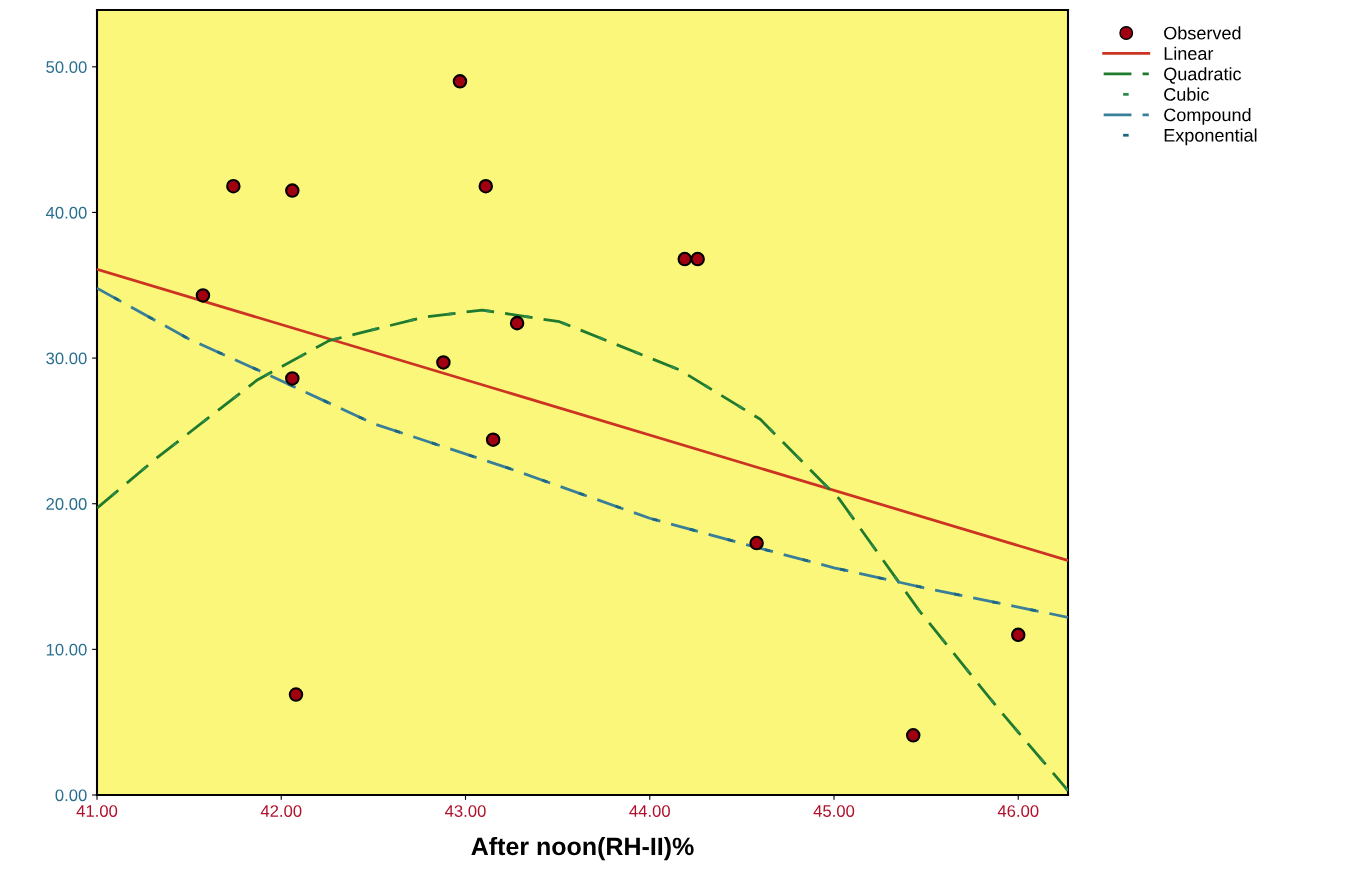  What do you see at coordinates (1210, 137) in the screenshot?
I see `legend-label: Exponential` at bounding box center [1210, 137].